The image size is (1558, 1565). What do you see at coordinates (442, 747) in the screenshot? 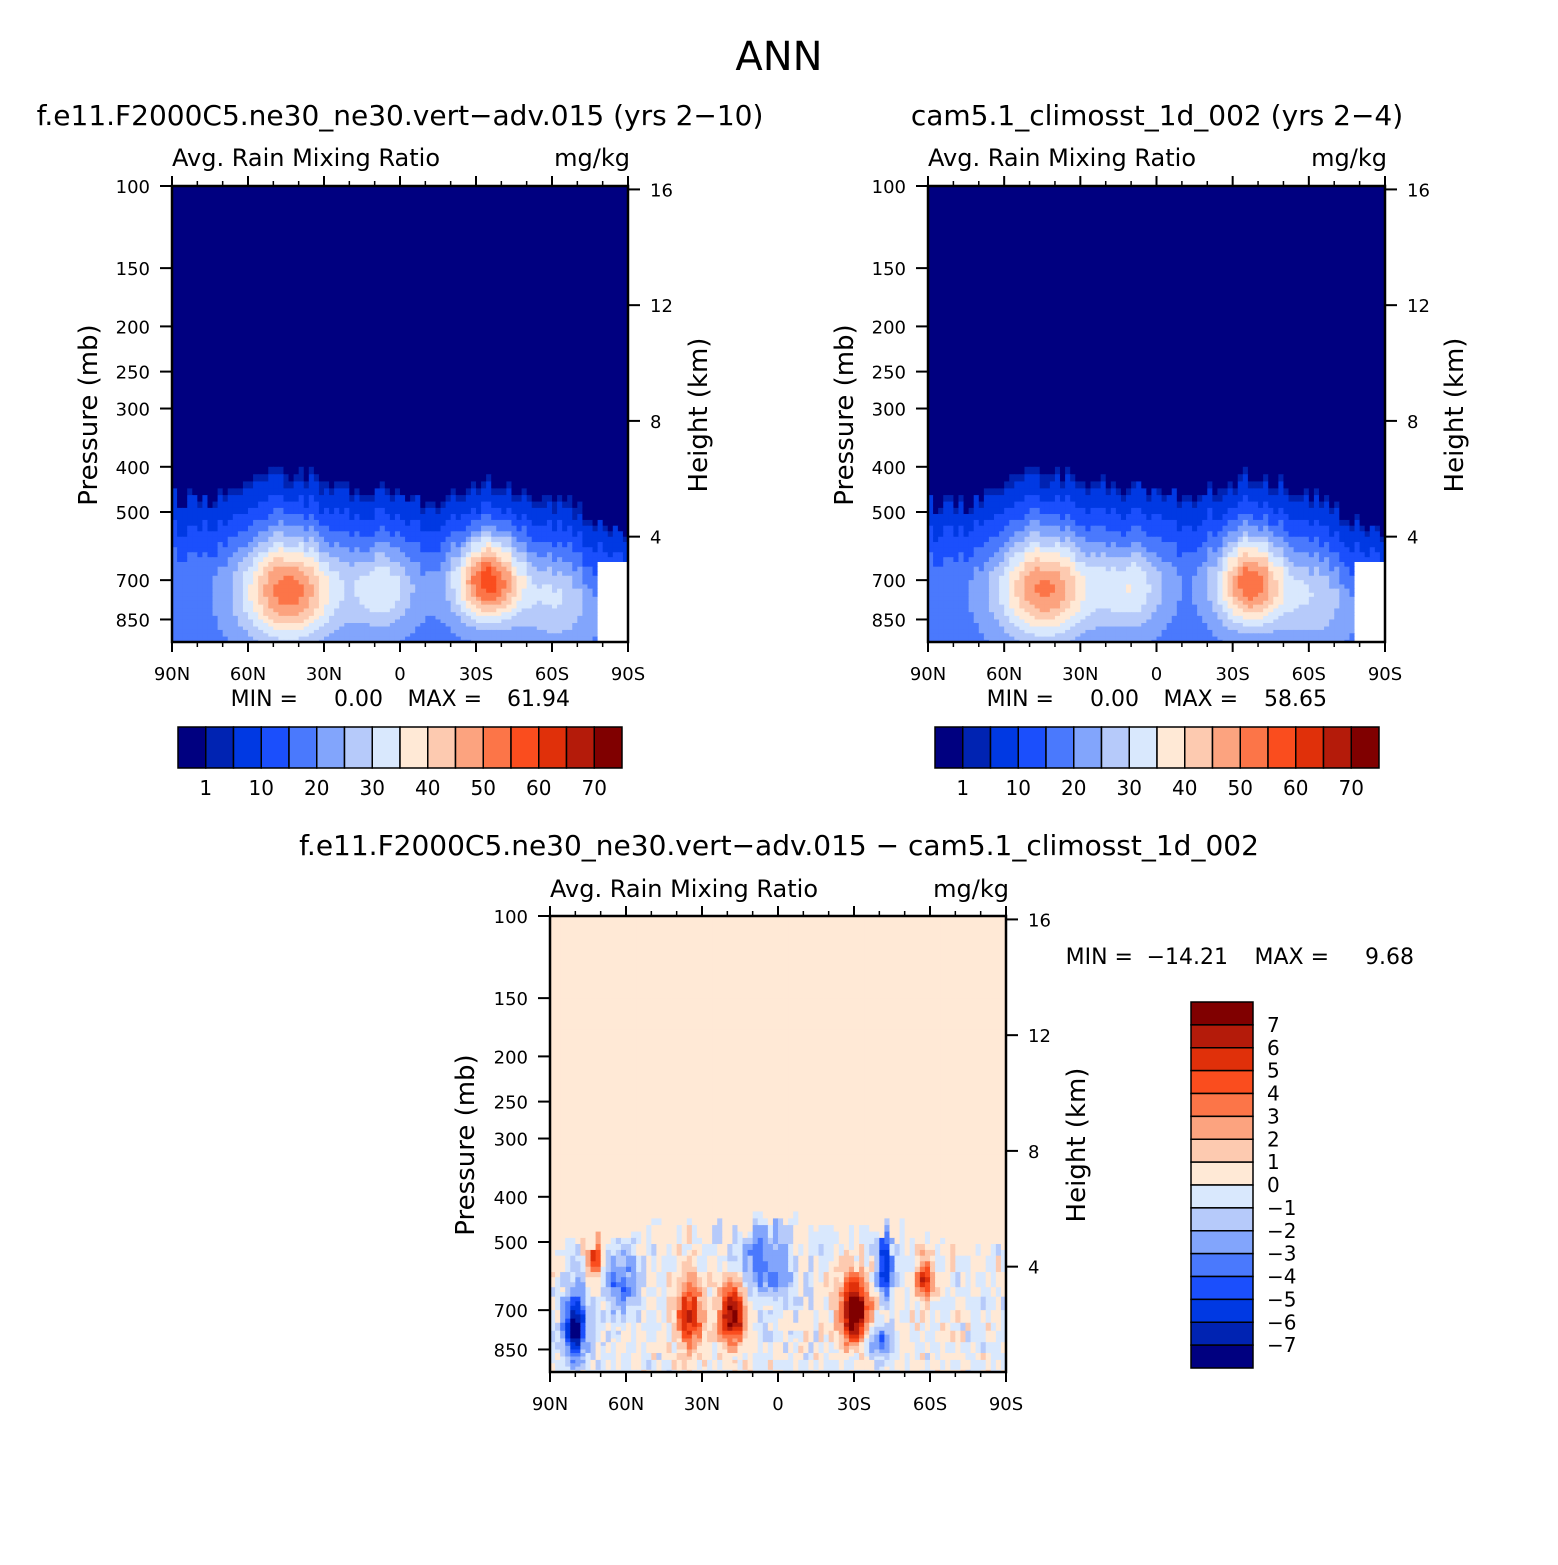
I see `colorbar-swatch` at bounding box center [442, 747].